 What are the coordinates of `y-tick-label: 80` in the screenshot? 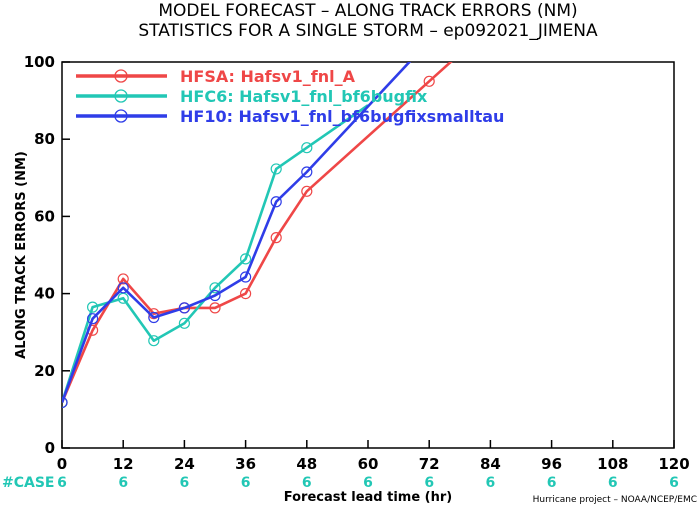 It's located at (44, 139).